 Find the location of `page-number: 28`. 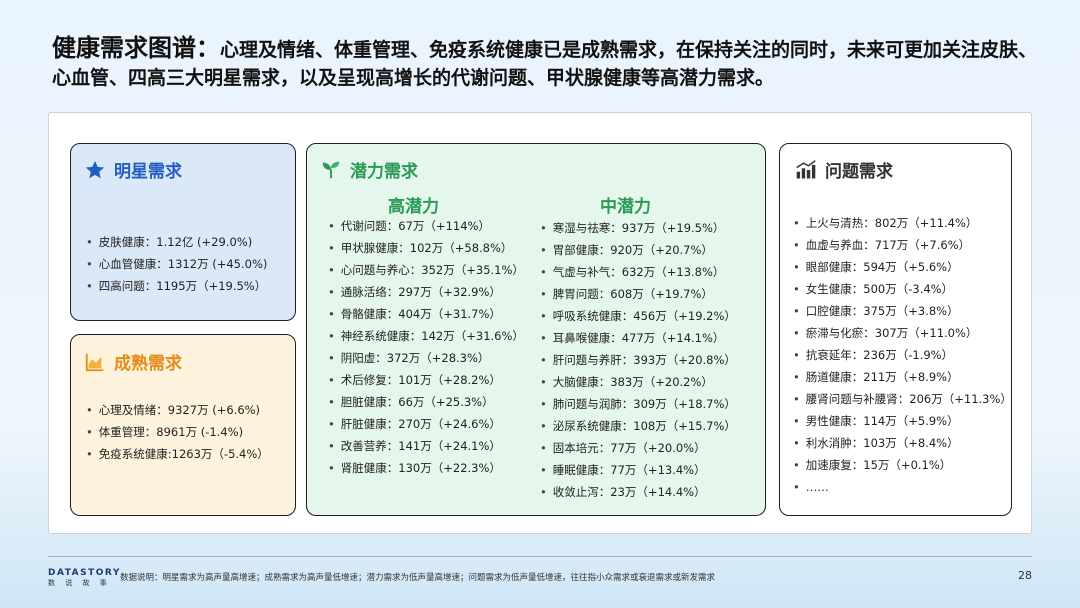

page-number: 28 is located at coordinates (1025, 575).